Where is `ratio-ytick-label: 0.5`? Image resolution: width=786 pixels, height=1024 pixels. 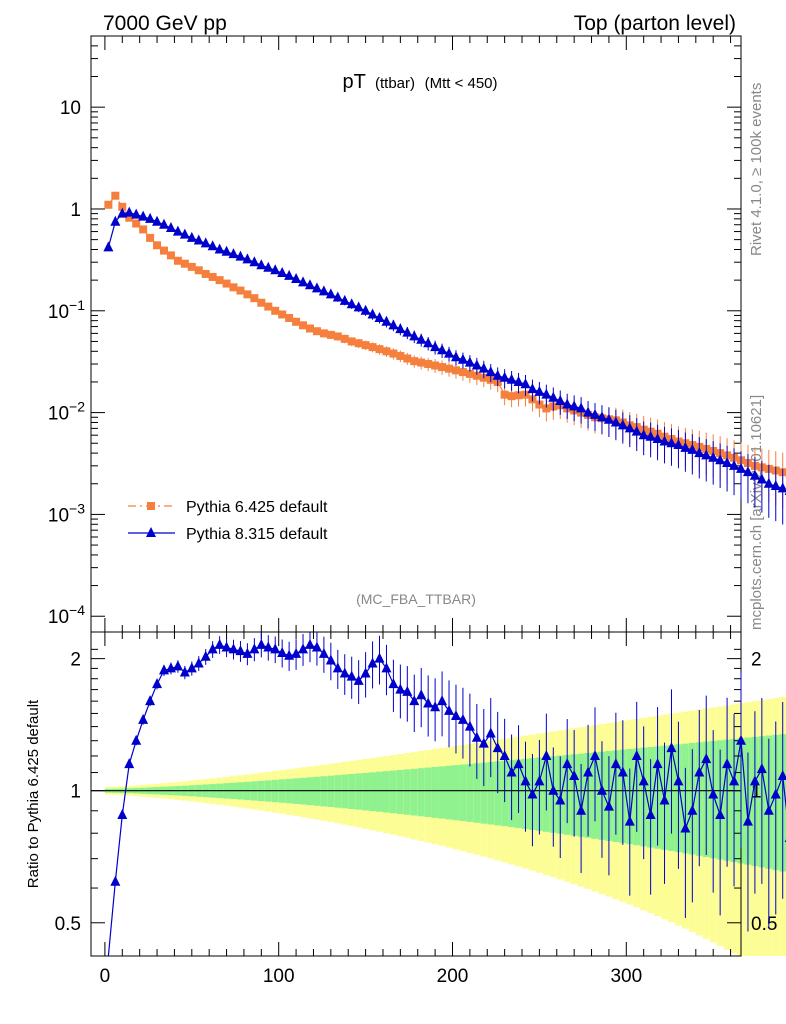 ratio-ytick-label: 0.5 is located at coordinates (68, 924).